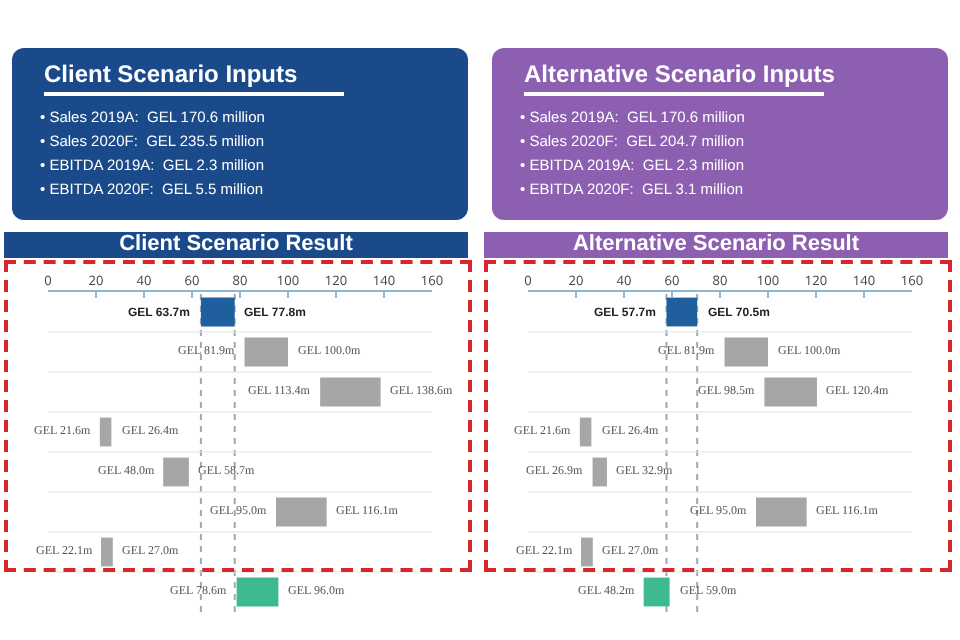 This screenshot has height=640, width=960. I want to click on text: Client Scenario Inputs, so click(172, 74).